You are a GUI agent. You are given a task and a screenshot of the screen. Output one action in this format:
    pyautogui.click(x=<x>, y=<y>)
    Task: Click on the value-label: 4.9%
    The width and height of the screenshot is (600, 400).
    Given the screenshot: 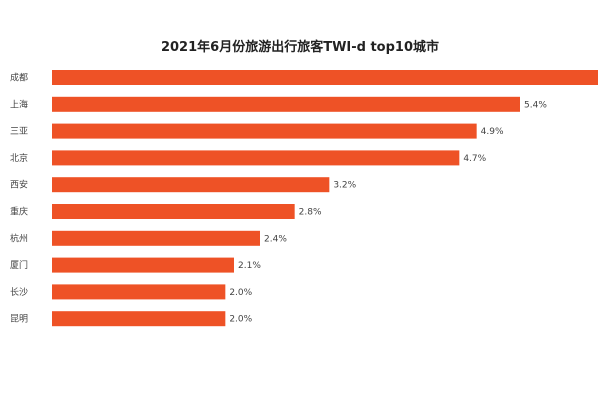 What is the action you would take?
    pyautogui.click(x=492, y=132)
    